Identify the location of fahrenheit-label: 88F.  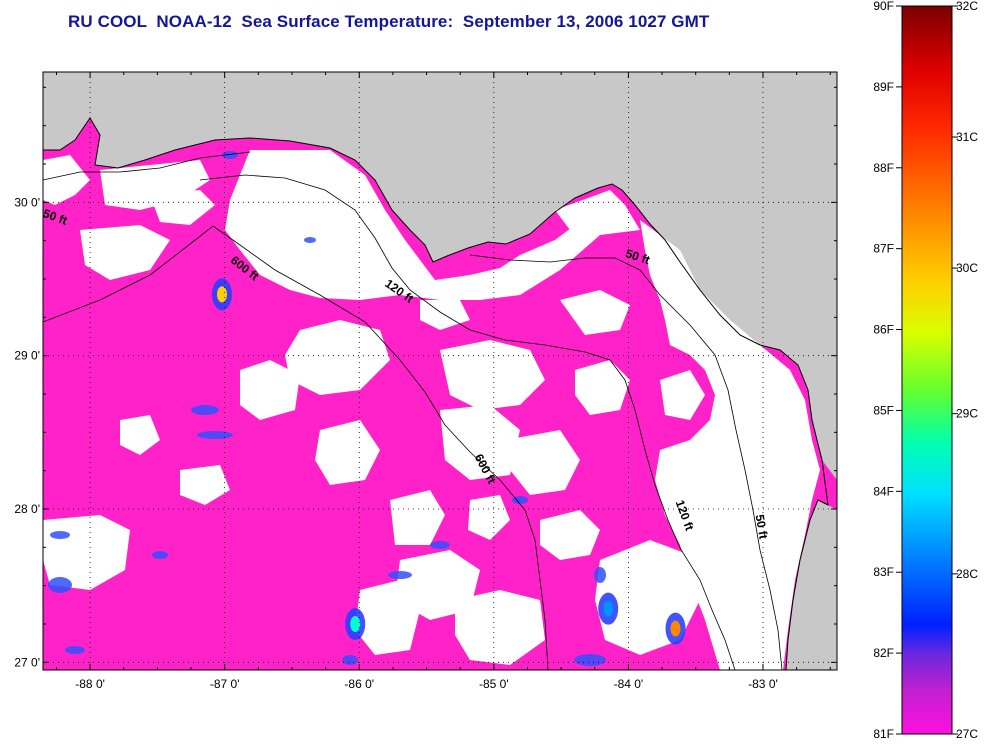
(883, 168).